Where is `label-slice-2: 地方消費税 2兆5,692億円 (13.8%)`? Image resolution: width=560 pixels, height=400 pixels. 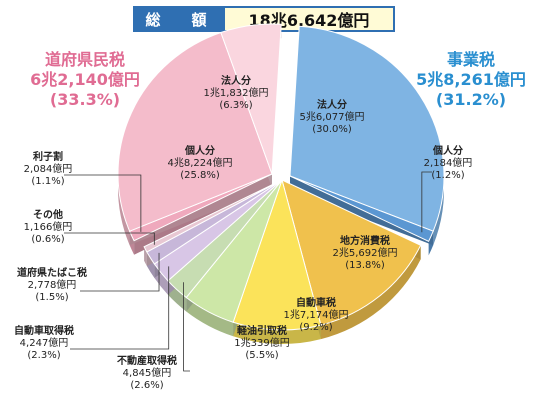
label-slice-2: 地方消費税 2兆5,692億円 (13.8%) is located at coordinates (365, 253).